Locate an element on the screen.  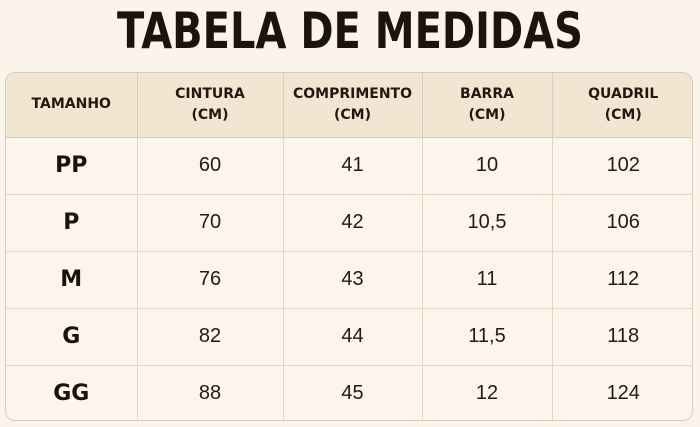
size-cell: P is located at coordinates (72, 223).